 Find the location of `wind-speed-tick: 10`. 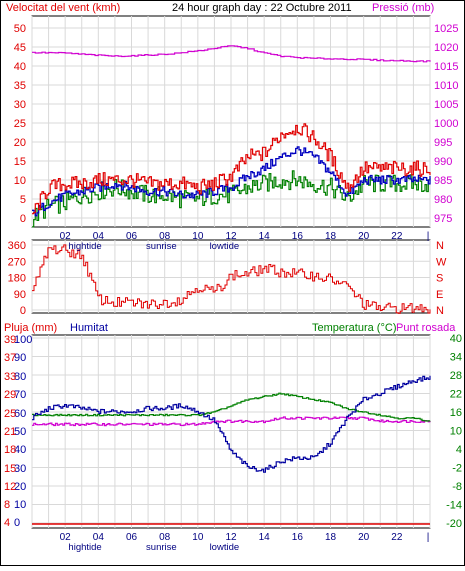

wind-speed-tick: 10 is located at coordinates (20, 181).